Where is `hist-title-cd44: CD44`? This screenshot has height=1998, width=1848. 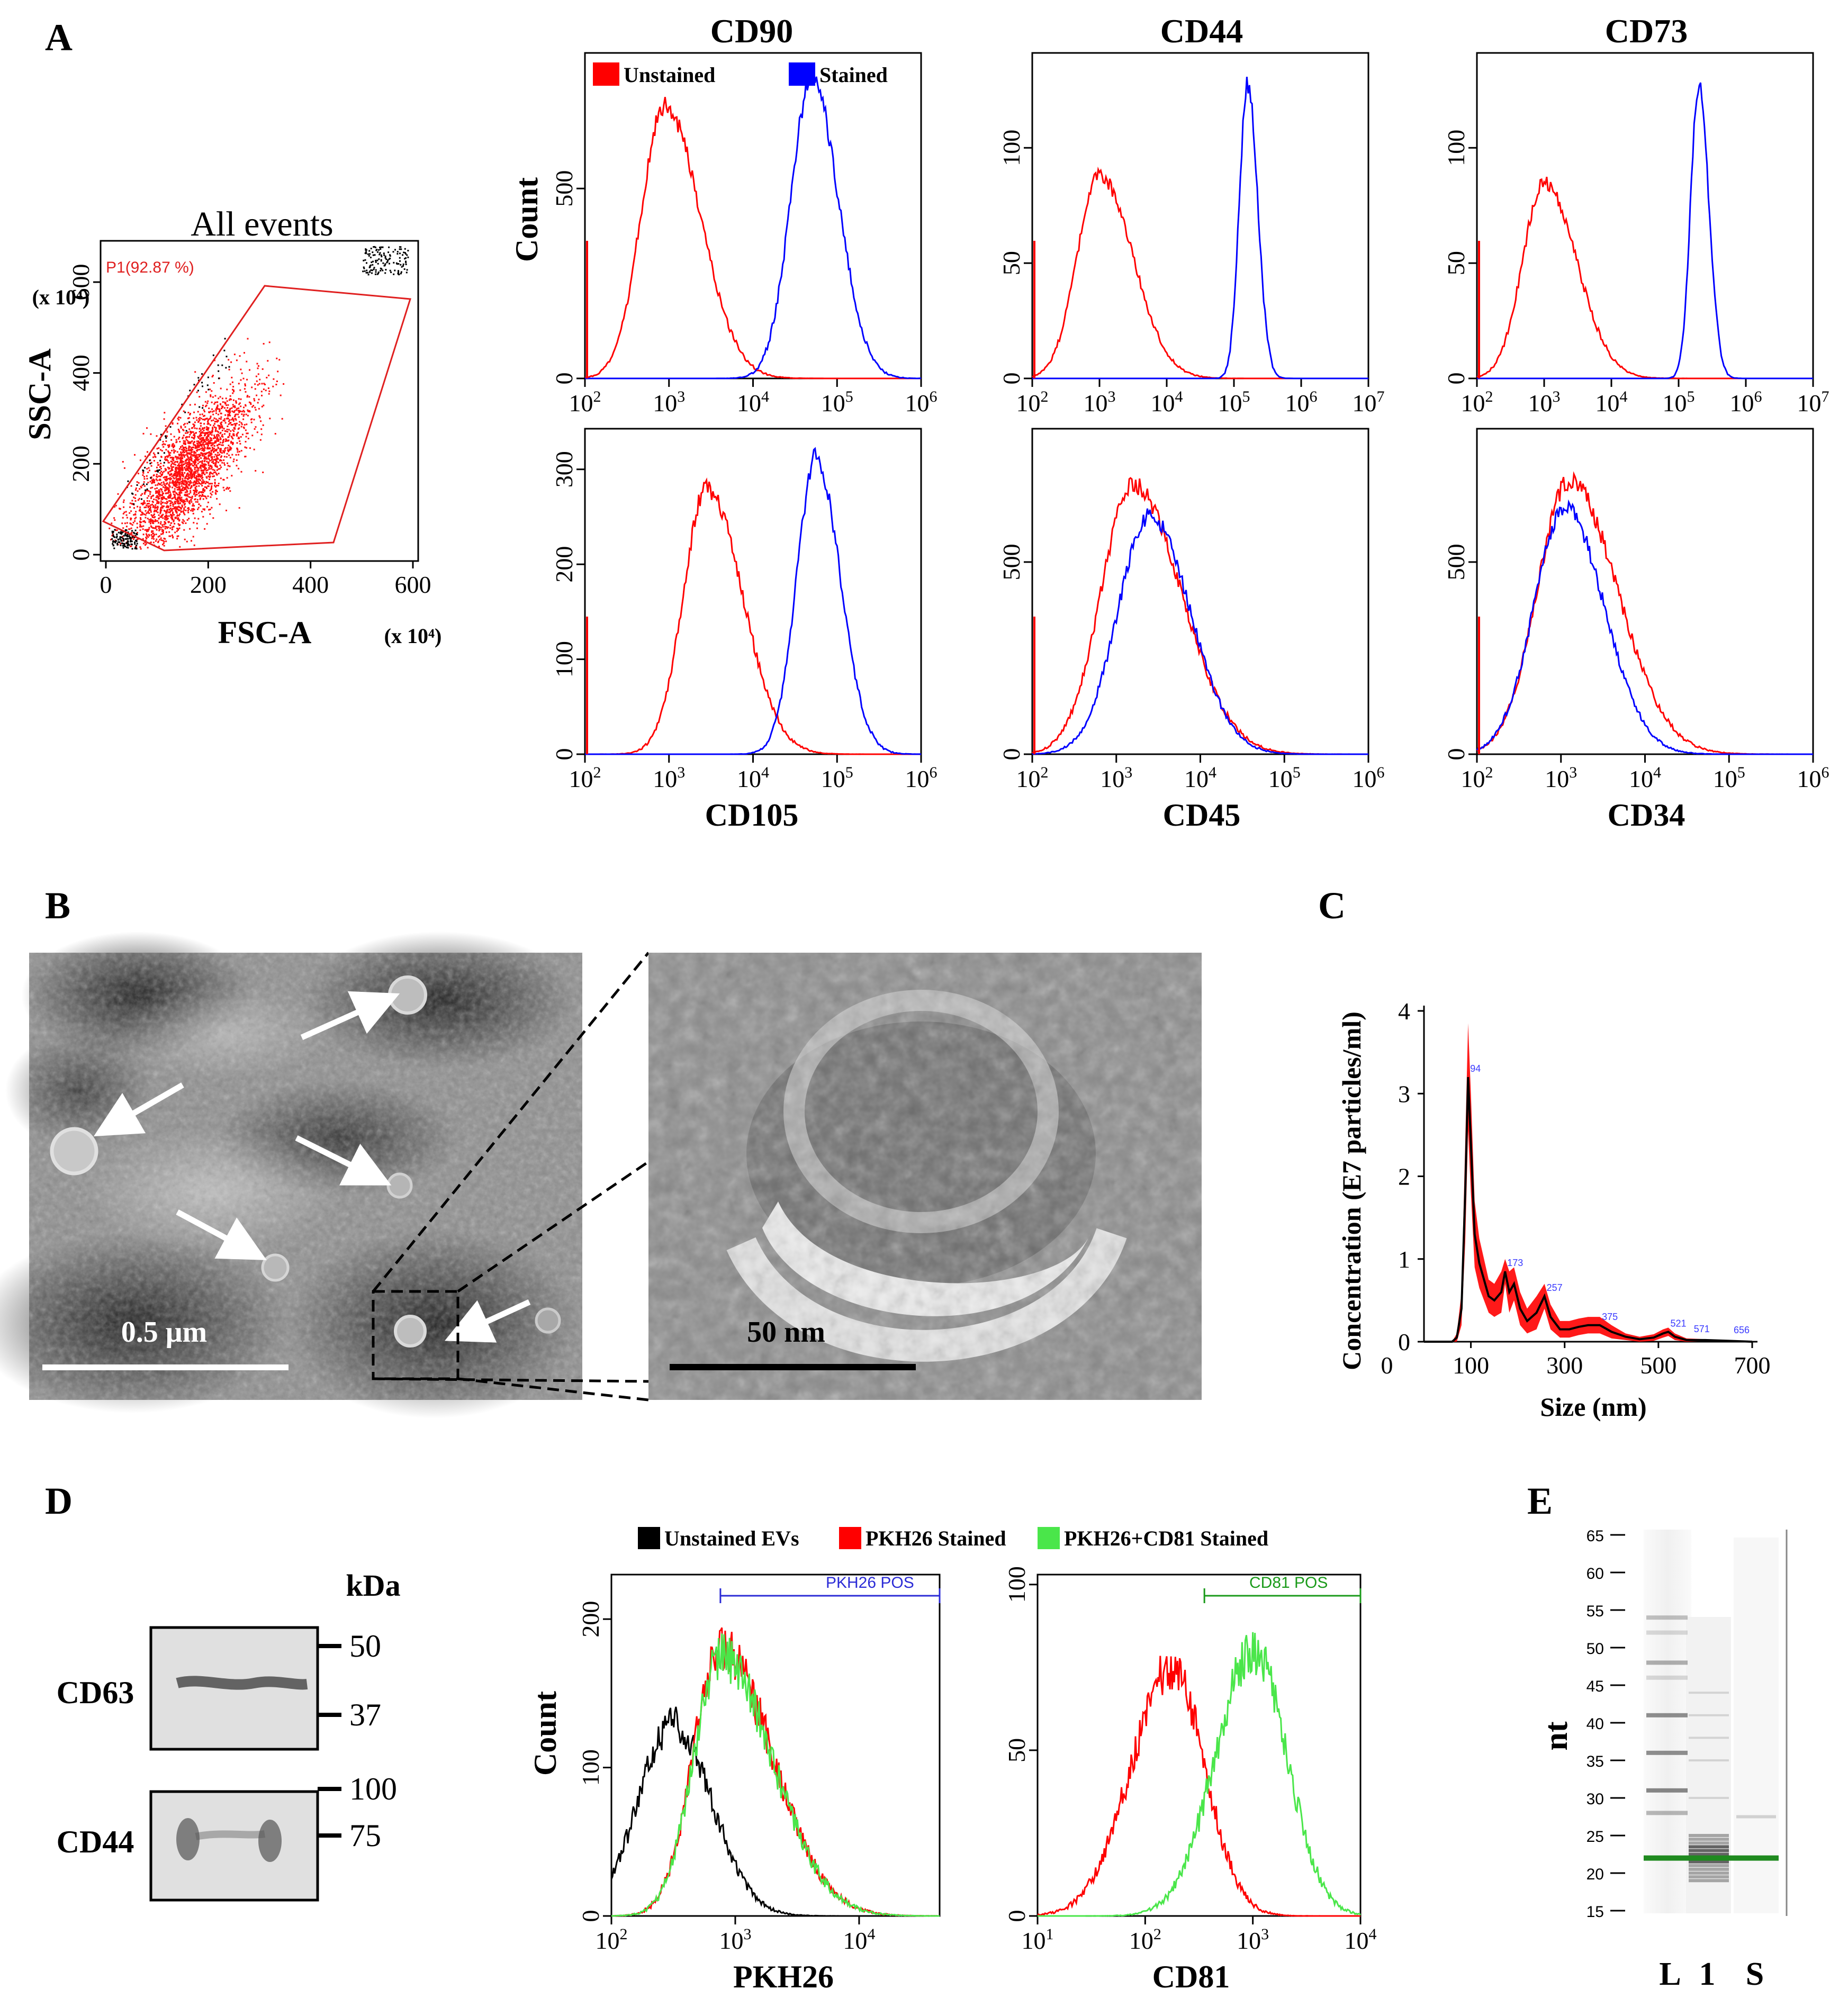
hist-title-cd44: CD44 is located at coordinates (1201, 31).